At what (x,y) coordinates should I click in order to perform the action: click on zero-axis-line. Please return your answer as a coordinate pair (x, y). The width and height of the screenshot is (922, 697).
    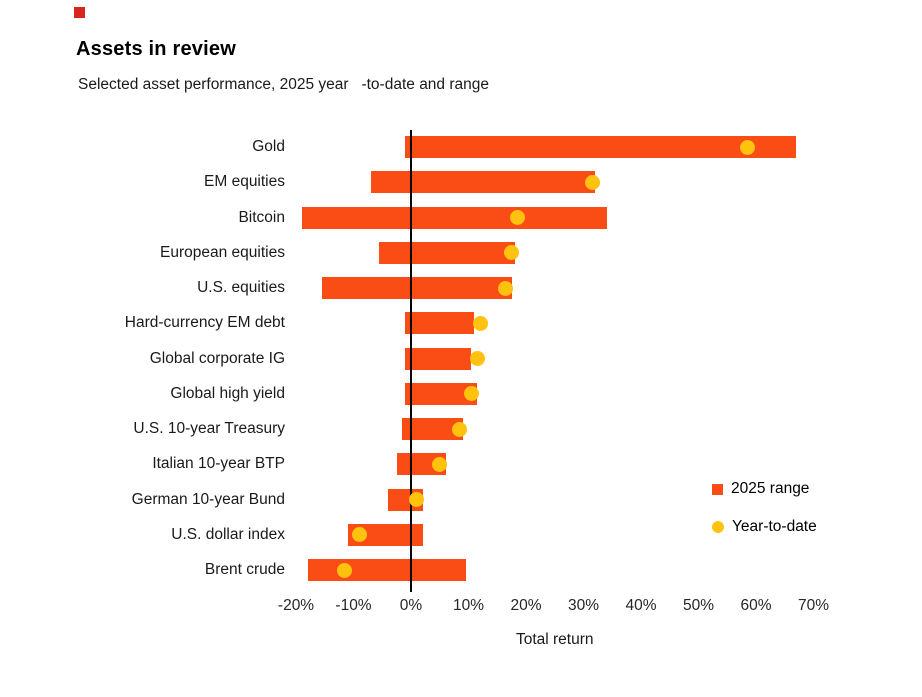
    Looking at the image, I should click on (411, 361).